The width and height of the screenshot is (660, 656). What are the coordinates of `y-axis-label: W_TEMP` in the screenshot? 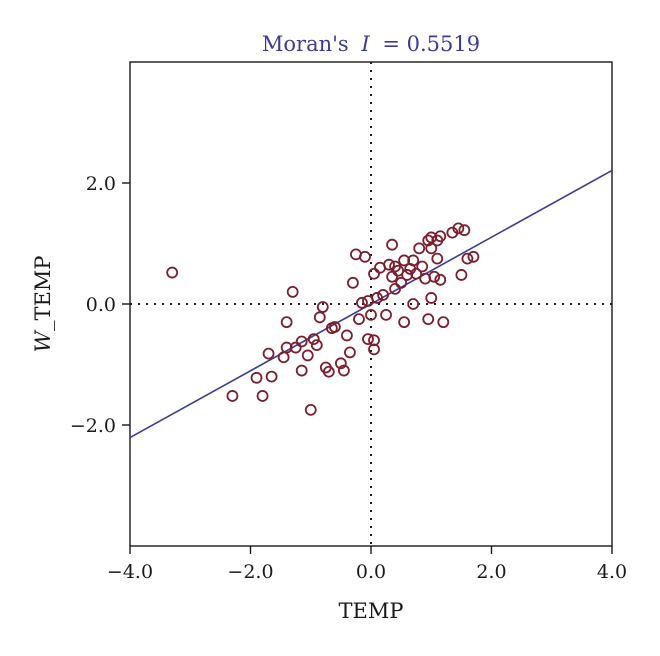 It's located at (43, 303).